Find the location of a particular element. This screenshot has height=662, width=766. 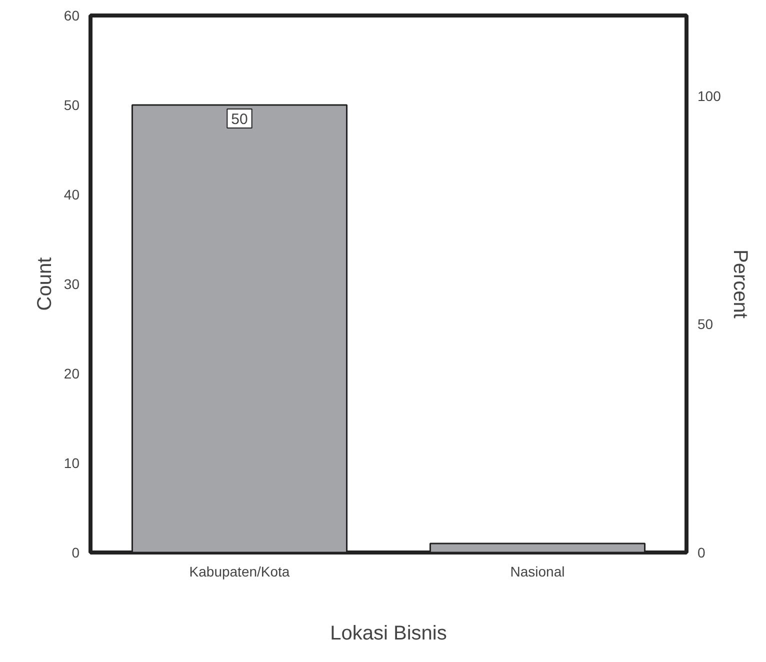

y-tick-label: 20 is located at coordinates (72, 374).